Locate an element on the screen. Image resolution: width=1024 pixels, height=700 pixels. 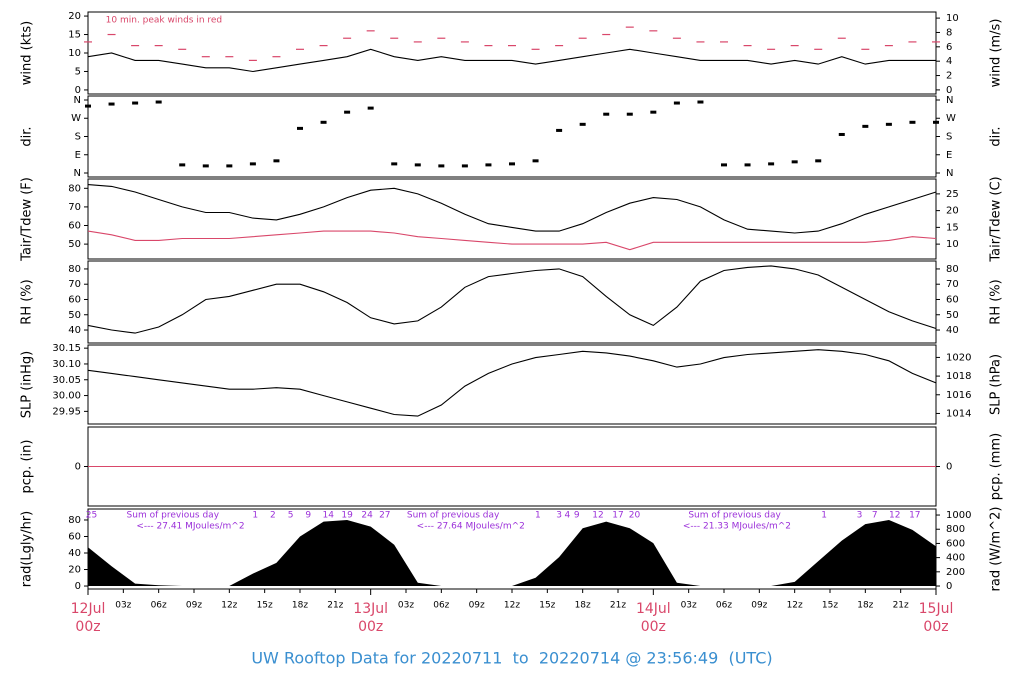
y2-tick-label: E is located at coordinates (949, 155).